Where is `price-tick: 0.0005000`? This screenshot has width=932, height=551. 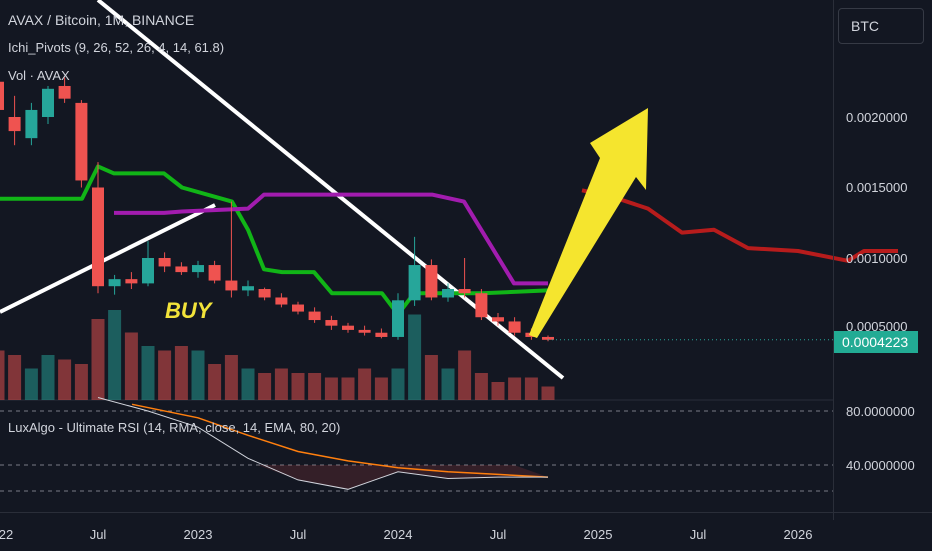
price-tick: 0.0005000 is located at coordinates (877, 326).